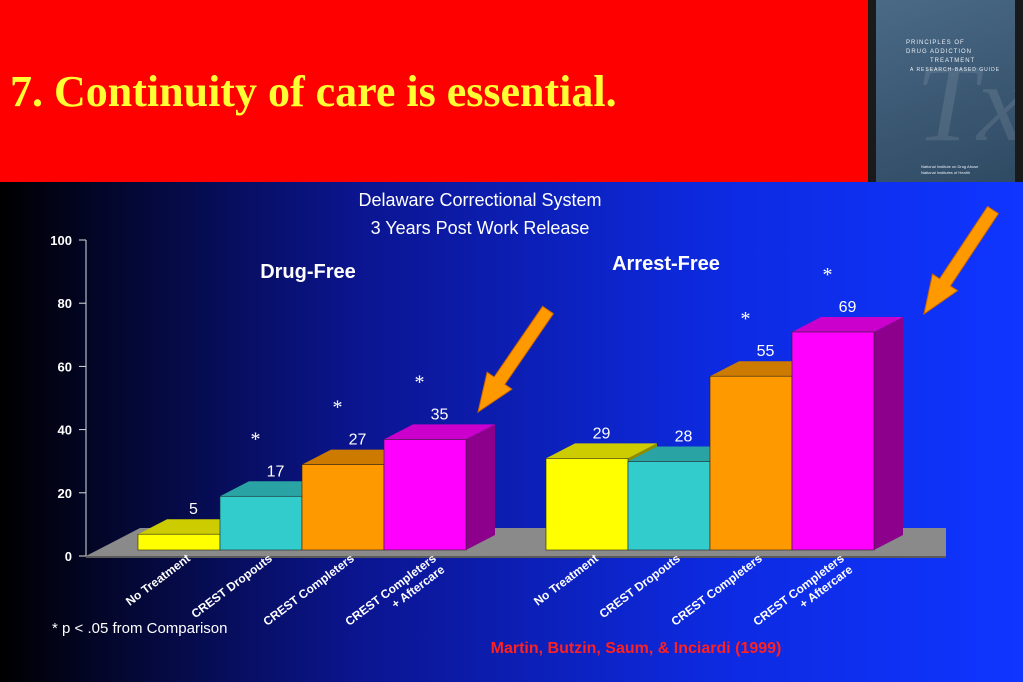  Describe the element at coordinates (65, 493) in the screenshot. I see `y-tick-label: 20` at that location.